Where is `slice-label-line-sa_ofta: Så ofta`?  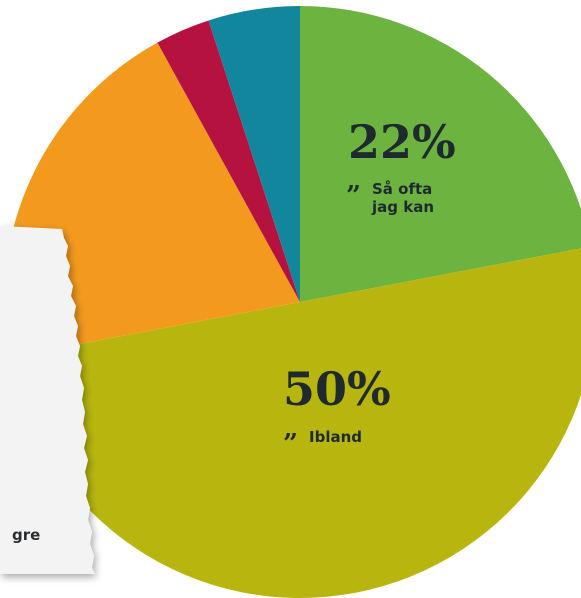 slice-label-line-sa_ofta: Så ofta is located at coordinates (402, 189).